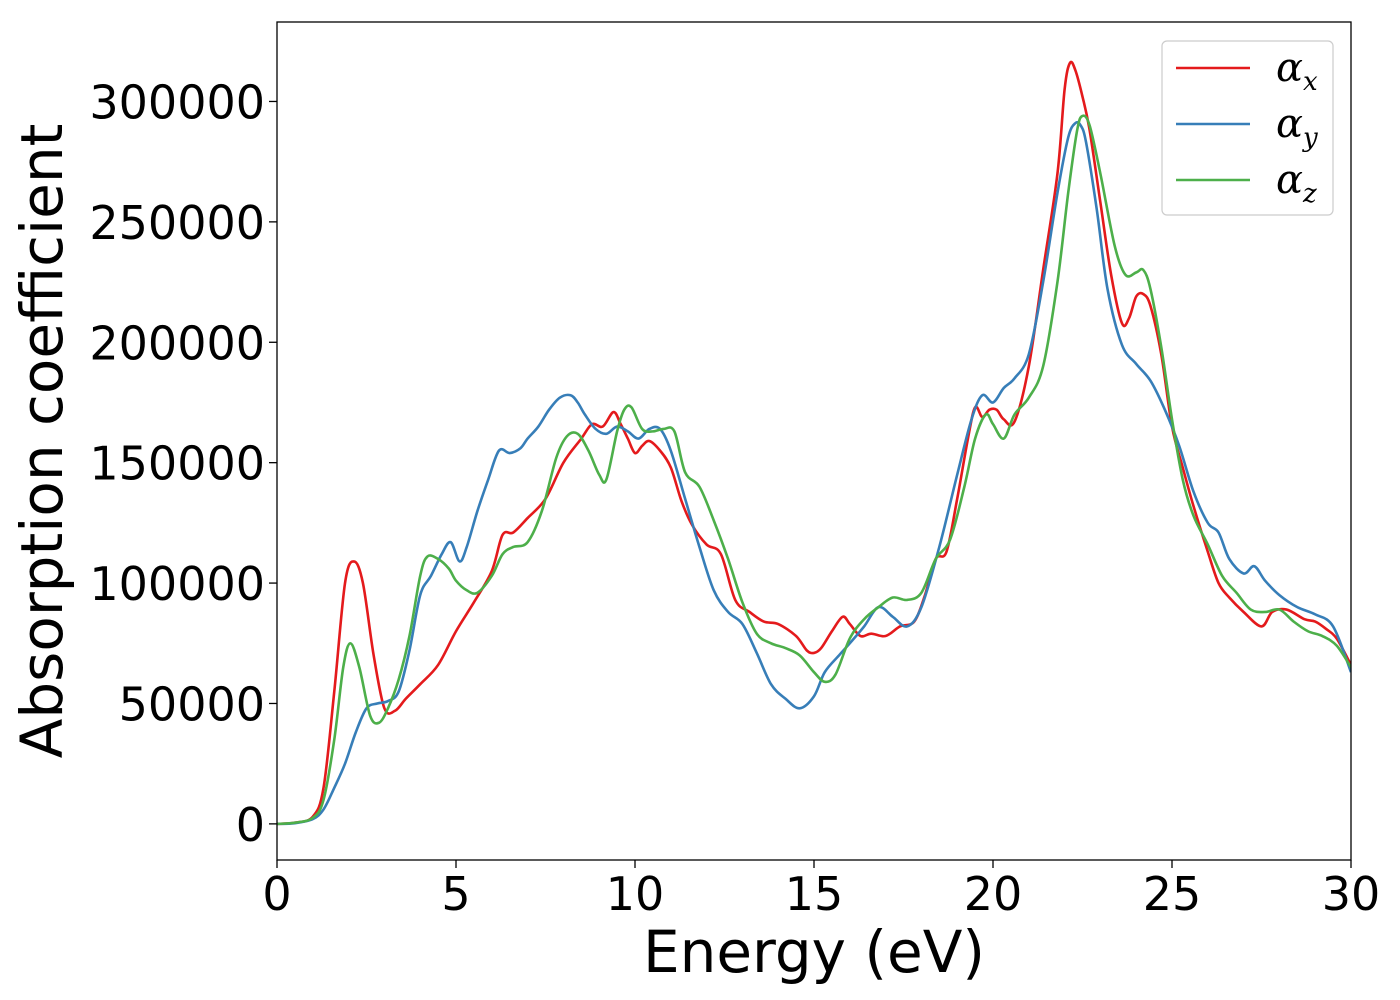  What do you see at coordinates (1310, 138) in the screenshot?
I see `legend-subscript-y: y` at bounding box center [1310, 138].